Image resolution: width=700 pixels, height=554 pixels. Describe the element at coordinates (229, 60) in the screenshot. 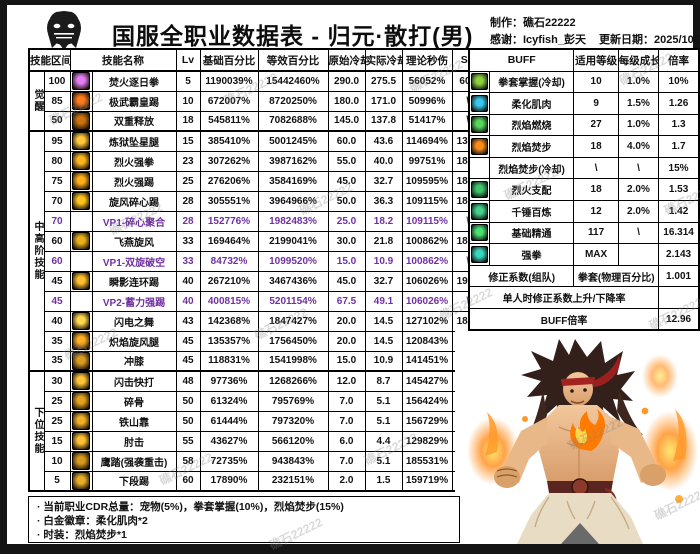

I see `col-header-base: 基础百分比` at that location.